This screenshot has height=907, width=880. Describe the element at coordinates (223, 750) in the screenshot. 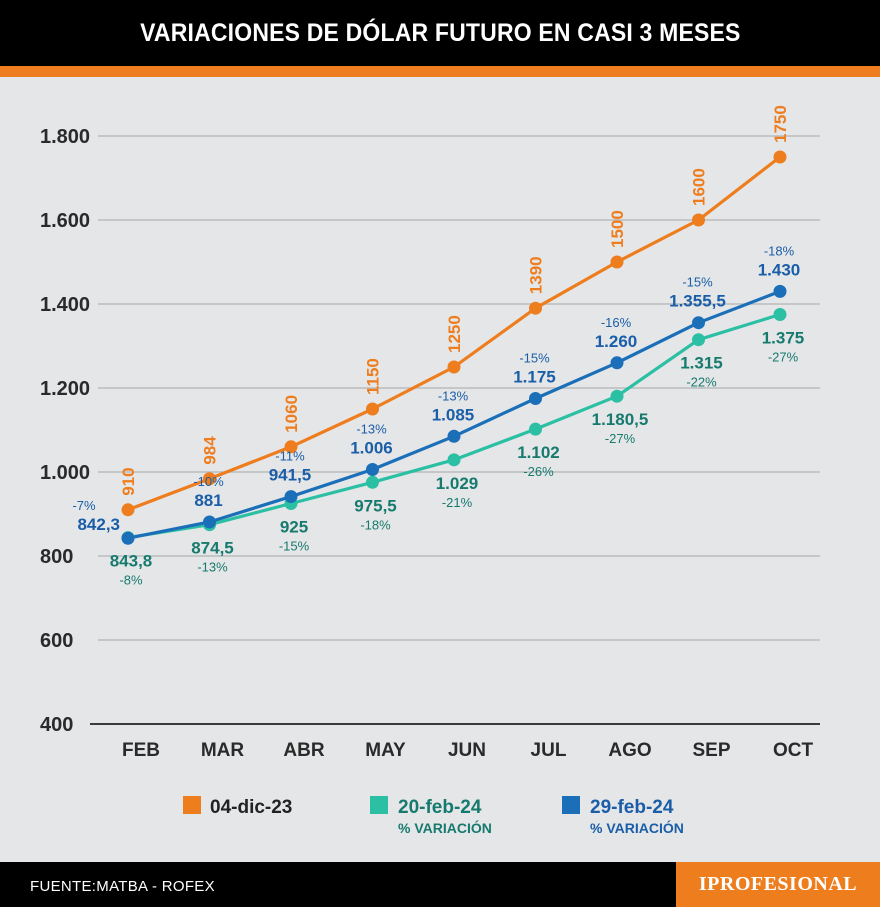

I see `x-tick-label: MAR` at that location.